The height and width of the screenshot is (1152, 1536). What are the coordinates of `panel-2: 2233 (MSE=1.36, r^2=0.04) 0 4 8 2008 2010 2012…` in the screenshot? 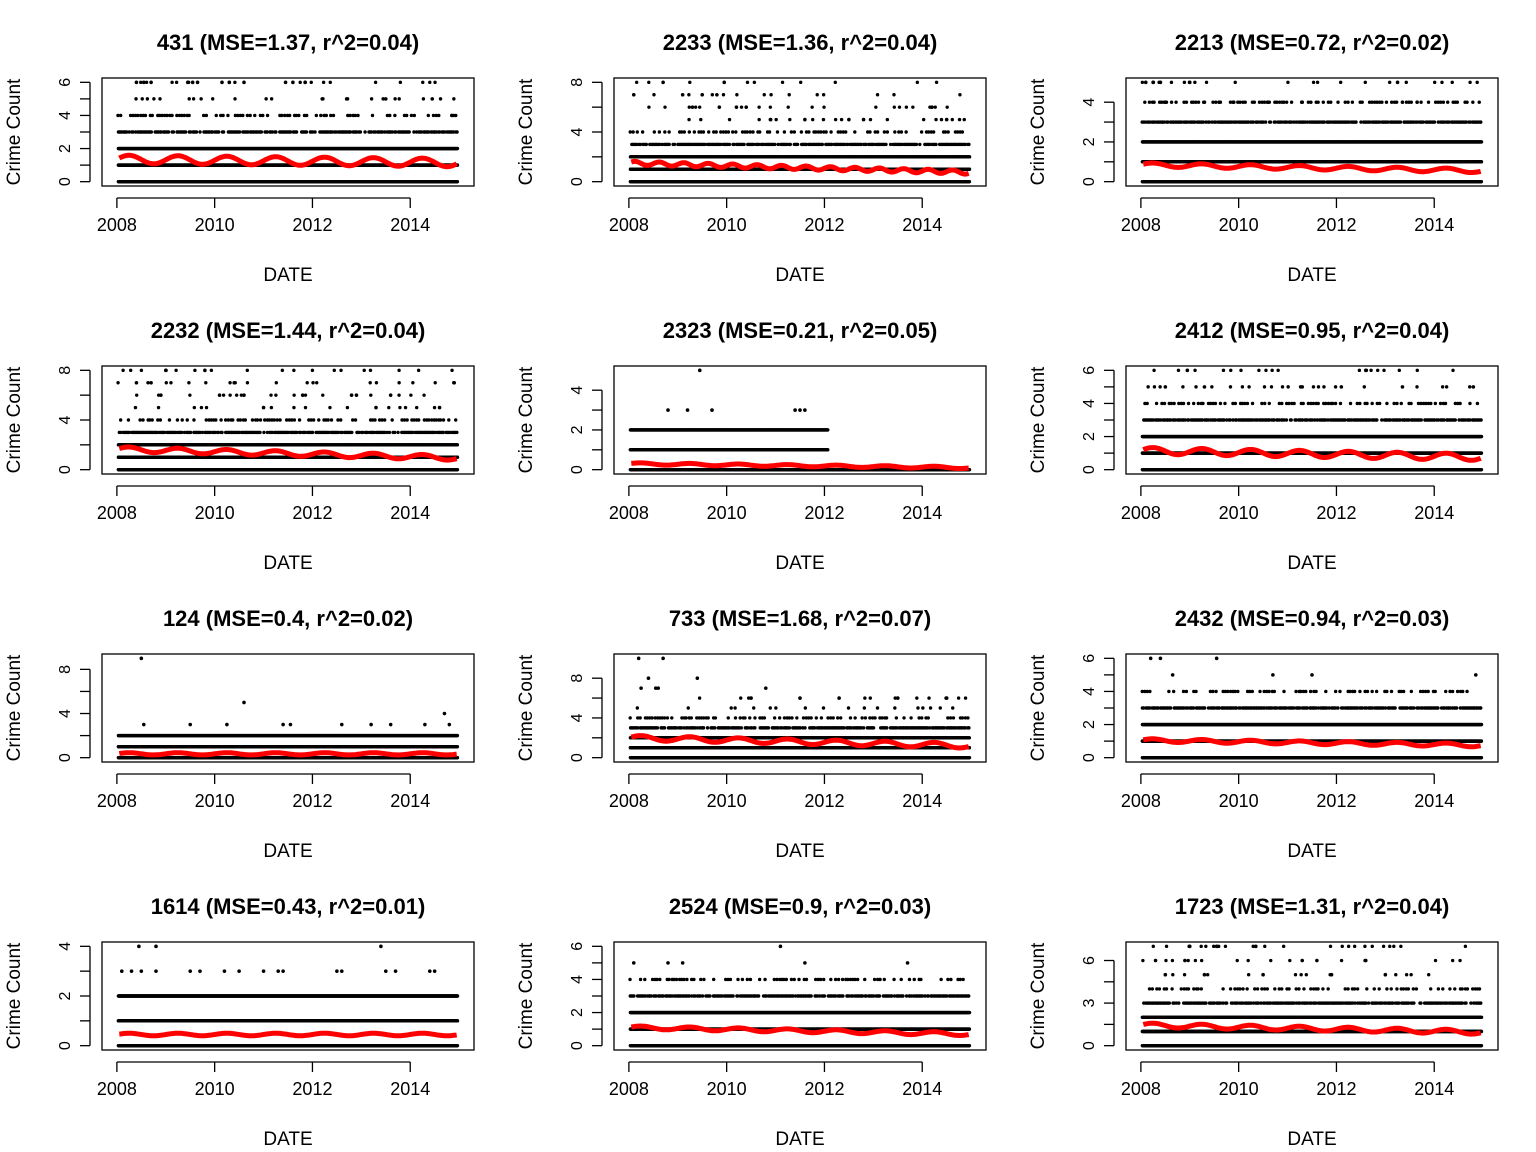 It's located at (751, 158).